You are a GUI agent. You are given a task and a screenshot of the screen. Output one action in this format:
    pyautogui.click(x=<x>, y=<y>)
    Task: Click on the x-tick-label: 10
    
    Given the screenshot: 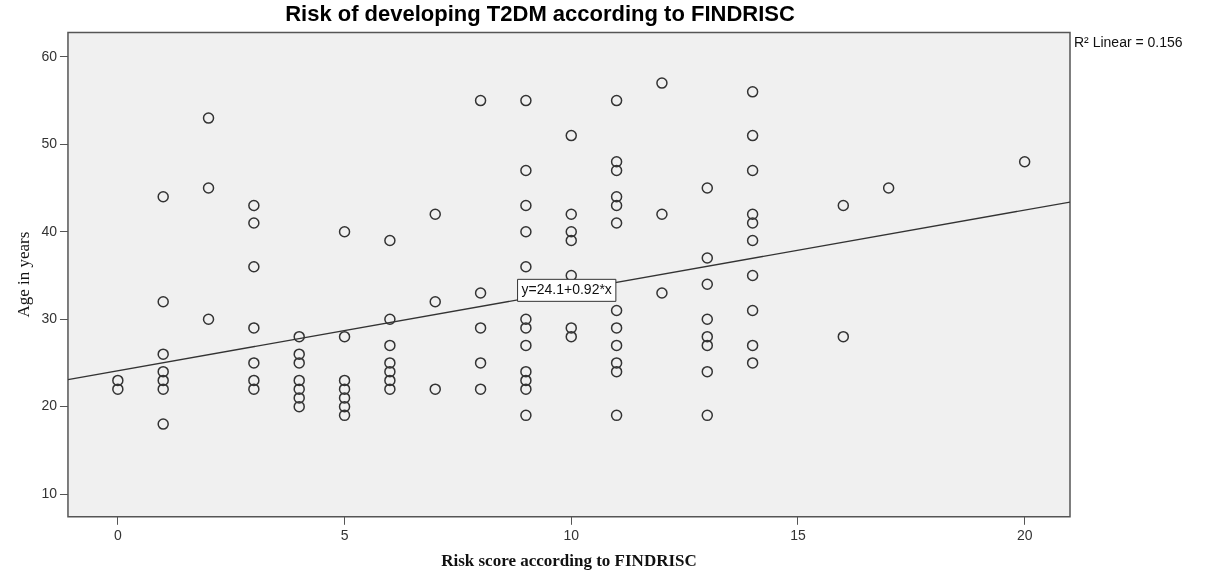 What is the action you would take?
    pyautogui.click(x=571, y=535)
    